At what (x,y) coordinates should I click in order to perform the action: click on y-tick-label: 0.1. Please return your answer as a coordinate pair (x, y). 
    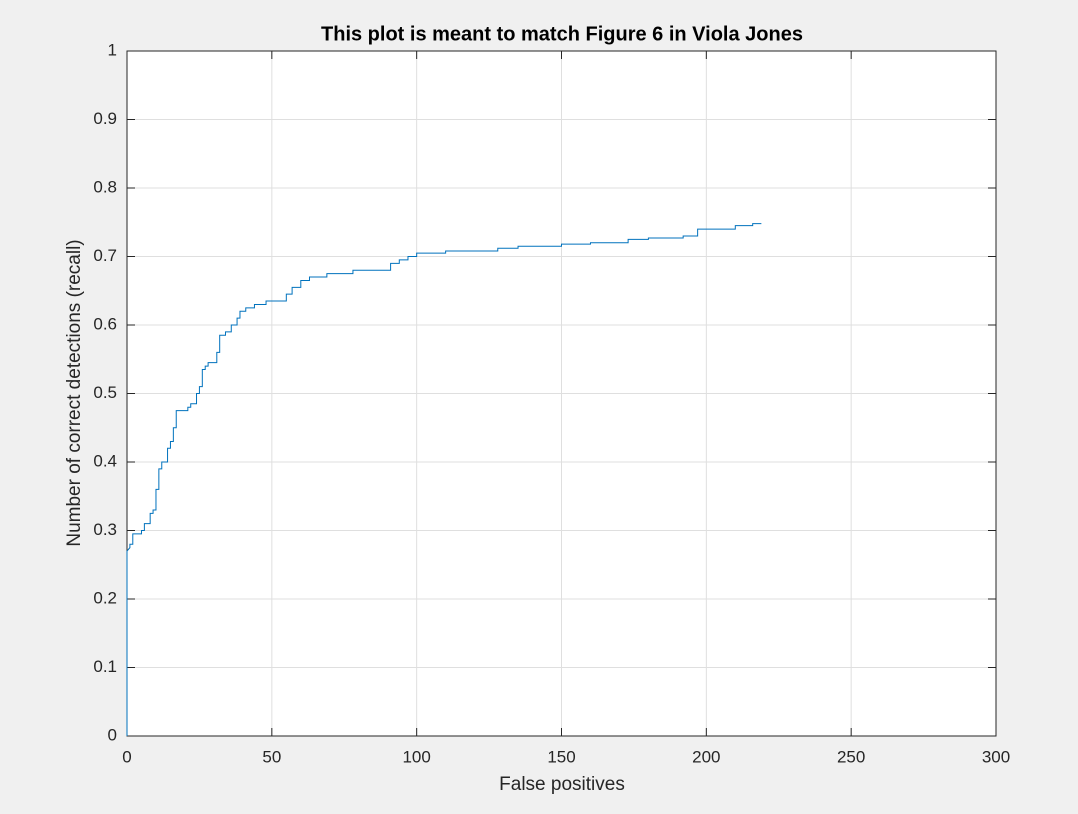
    Looking at the image, I should click on (105, 666).